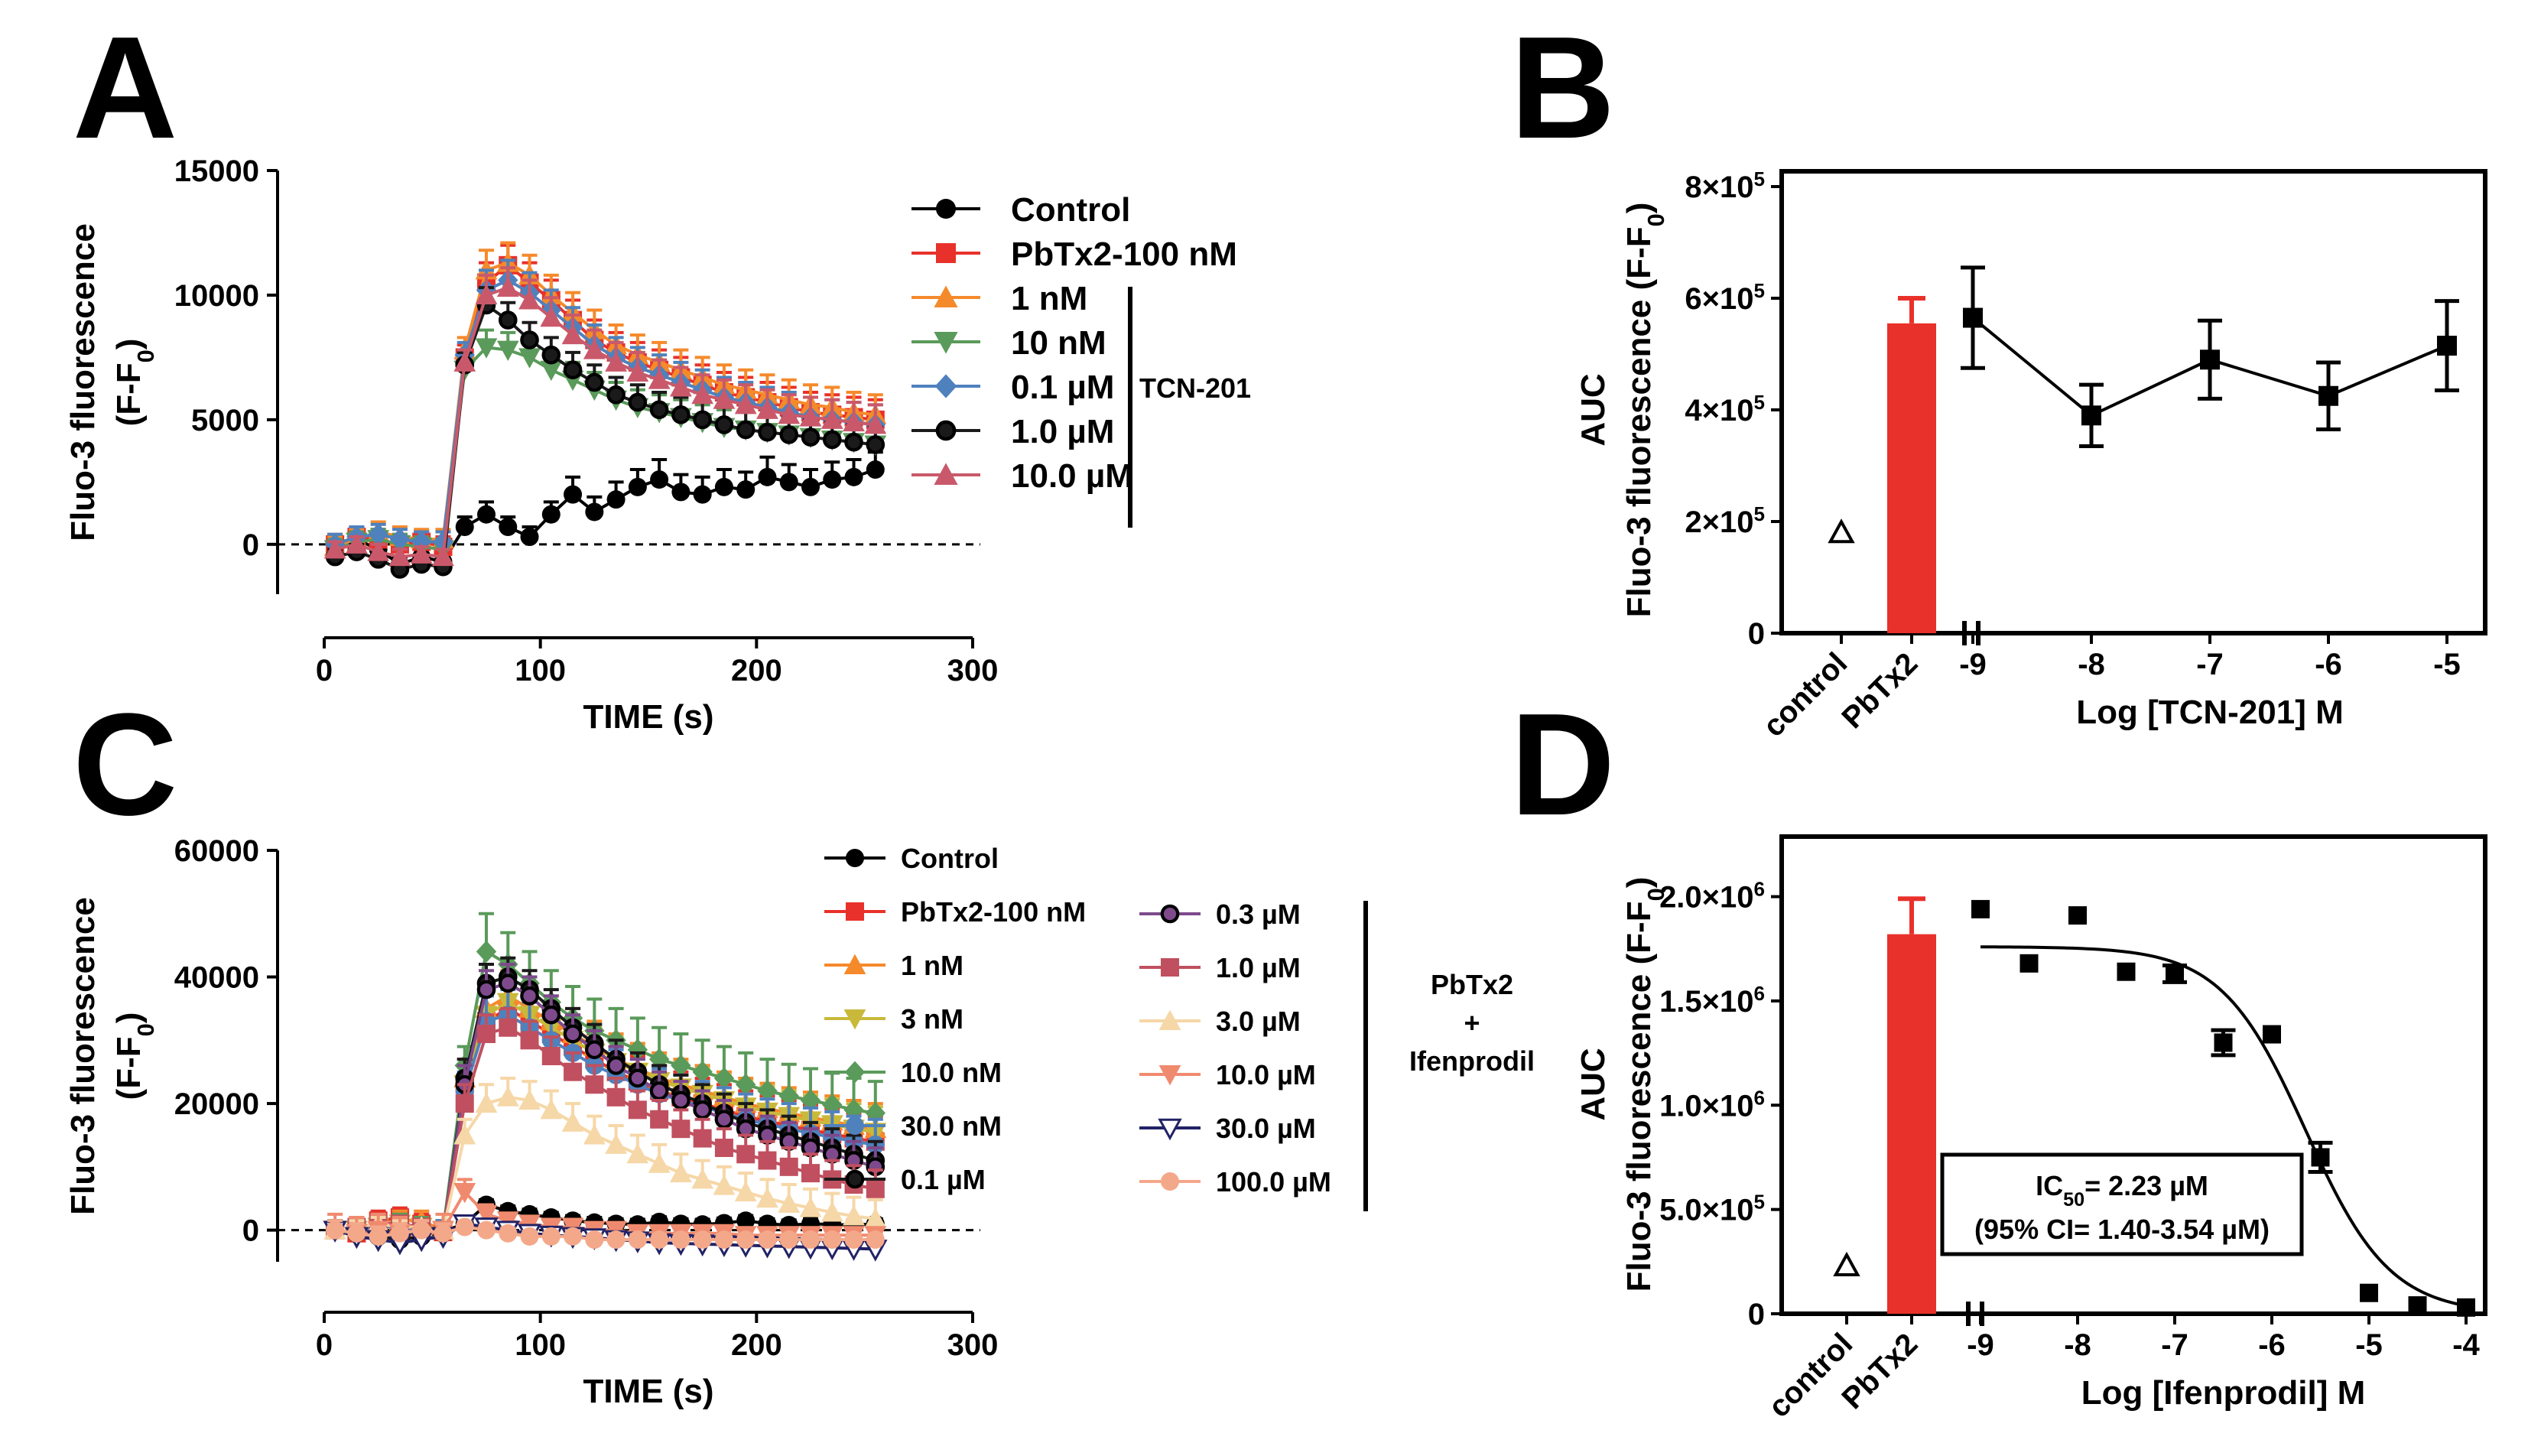 Image resolution: width=2541 pixels, height=1456 pixels. What do you see at coordinates (1072, 476) in the screenshot?
I see `legend-label: 10.0 µM` at bounding box center [1072, 476].